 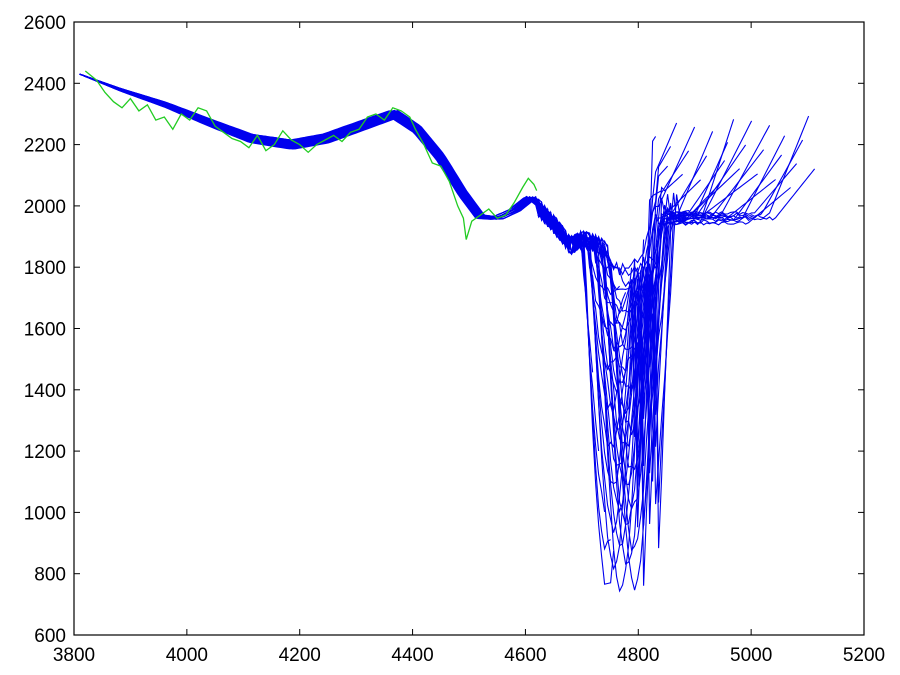 What do you see at coordinates (864, 655) in the screenshot?
I see `x-tick-label: 5200` at bounding box center [864, 655].